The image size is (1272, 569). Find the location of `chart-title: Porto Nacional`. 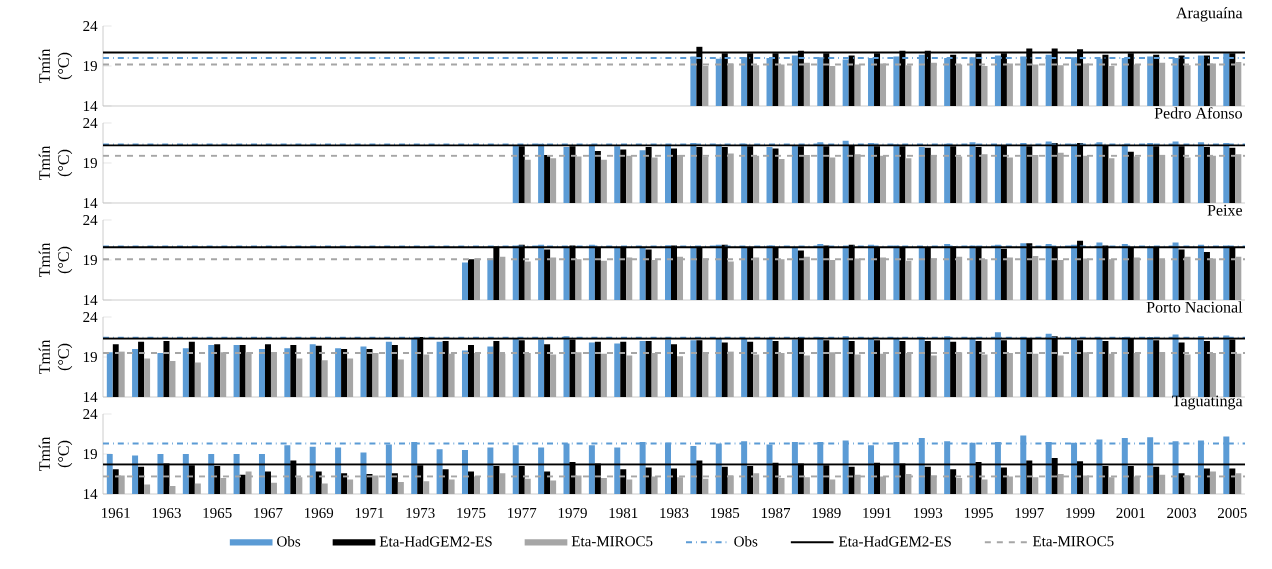

chart-title: Porto Nacional is located at coordinates (1194, 307).